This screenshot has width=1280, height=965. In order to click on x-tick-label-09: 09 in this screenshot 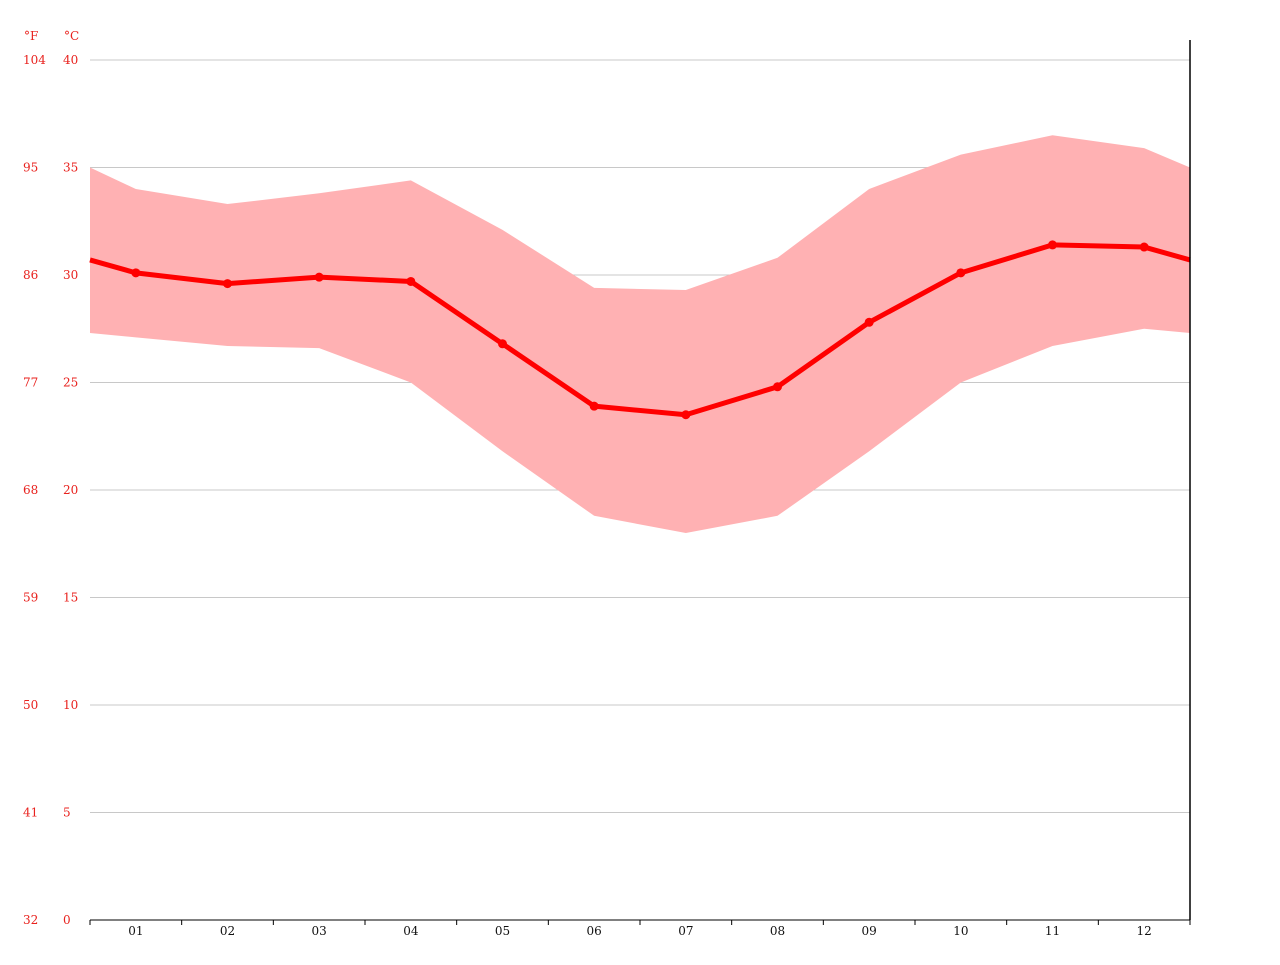, I will do `click(869, 931)`.